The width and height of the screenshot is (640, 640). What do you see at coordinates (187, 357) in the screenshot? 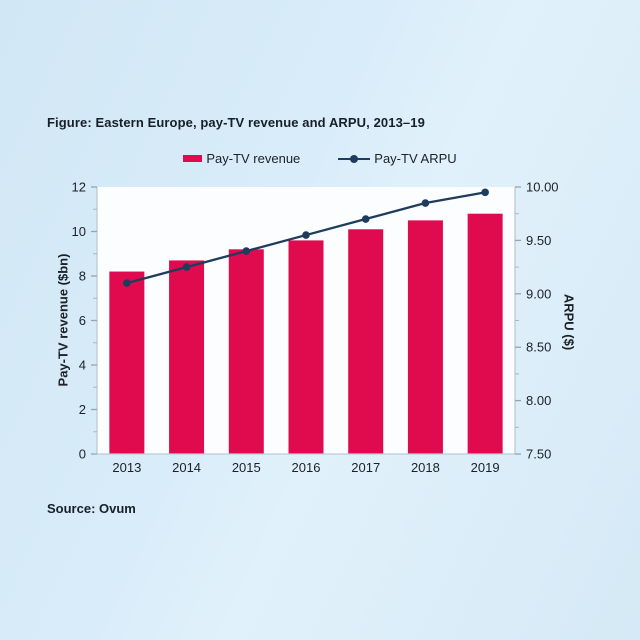
I see `bar-2014` at bounding box center [187, 357].